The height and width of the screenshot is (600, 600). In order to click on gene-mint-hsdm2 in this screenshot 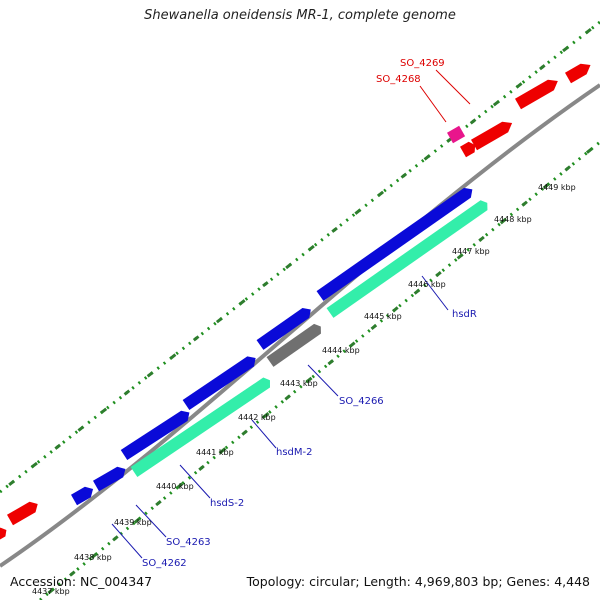, I will do `click(200, 427)`.